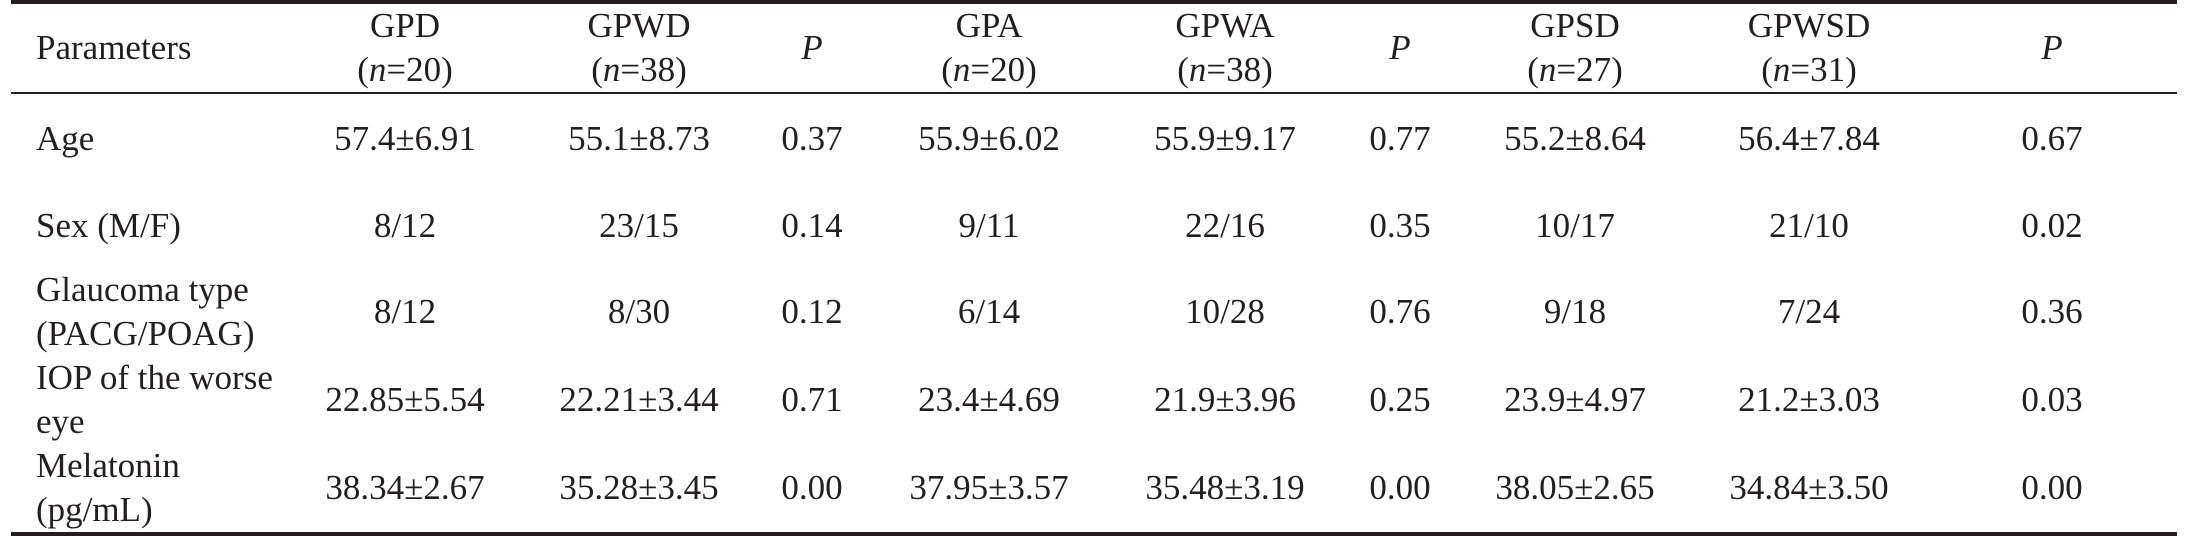  Describe the element at coordinates (639, 69) in the screenshot. I see `header-gpwd-n: (n=38)` at that location.